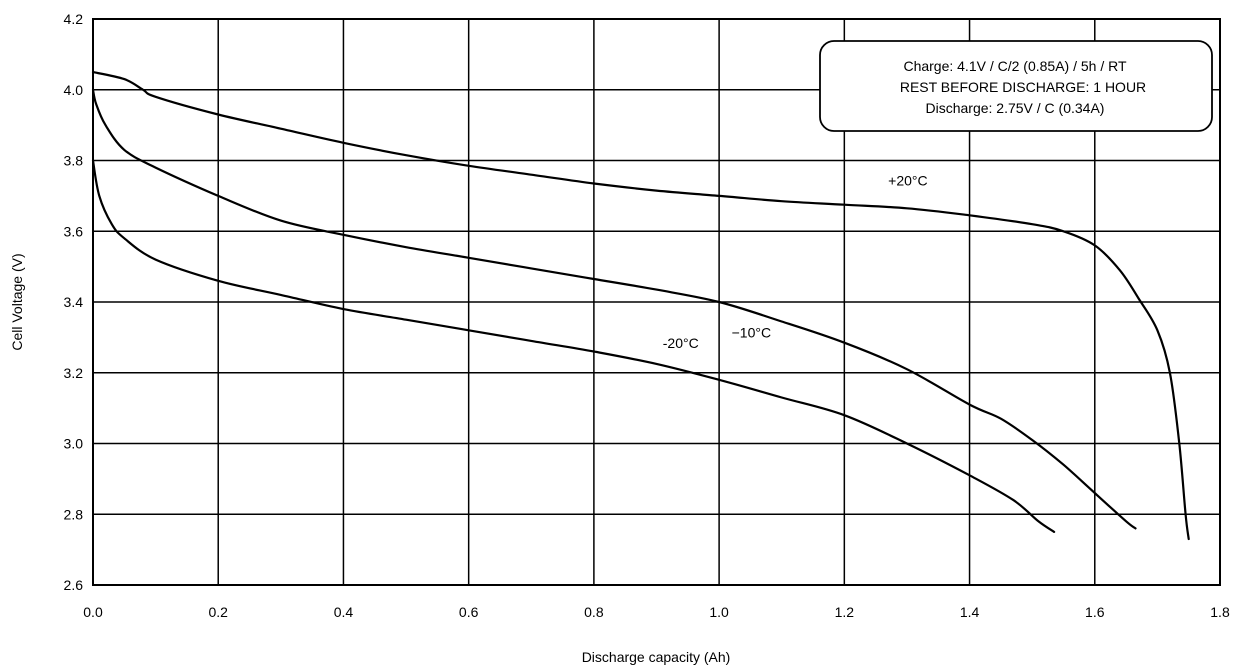 This screenshot has height=666, width=1247. I want to click on x-tick-label: 1.8, so click(1220, 612).